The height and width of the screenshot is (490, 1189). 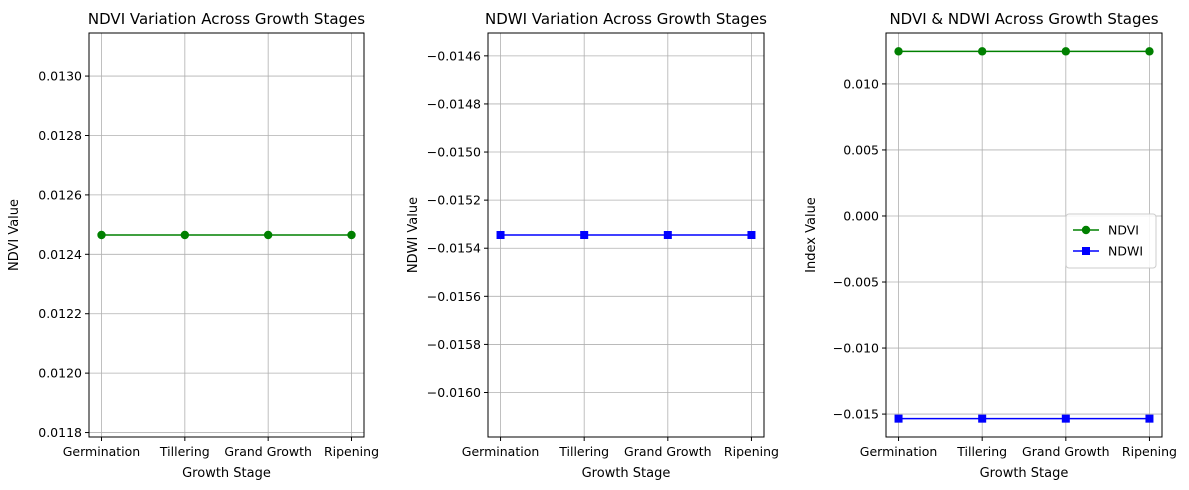 What do you see at coordinates (454, 296) in the screenshot?
I see `y-tick-label: −0.0156` at bounding box center [454, 296].